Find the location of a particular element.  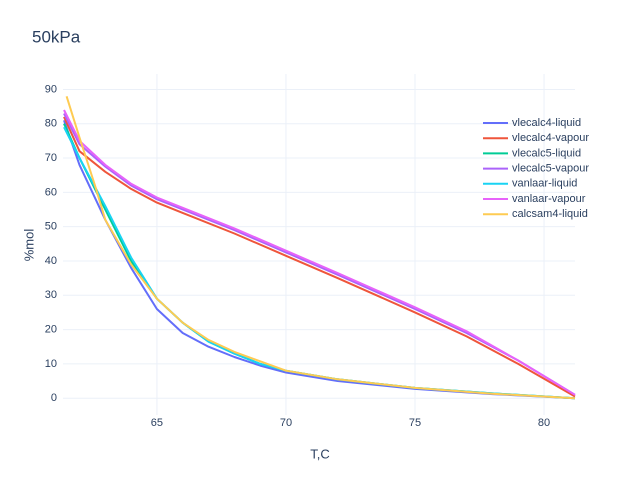

legend-label: vanlaar-vapour is located at coordinates (549, 199).